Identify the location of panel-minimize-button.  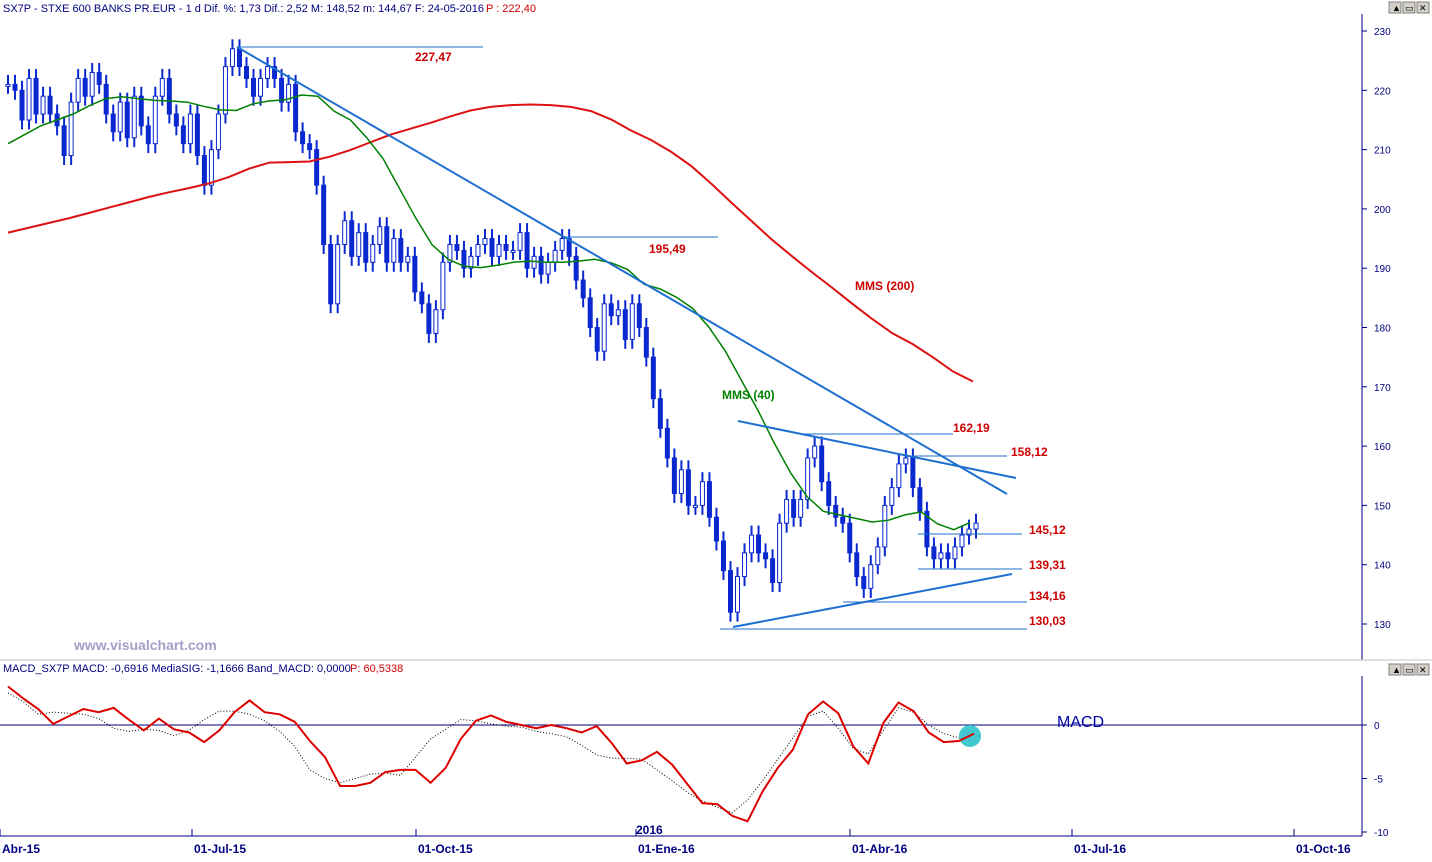
(1395, 7).